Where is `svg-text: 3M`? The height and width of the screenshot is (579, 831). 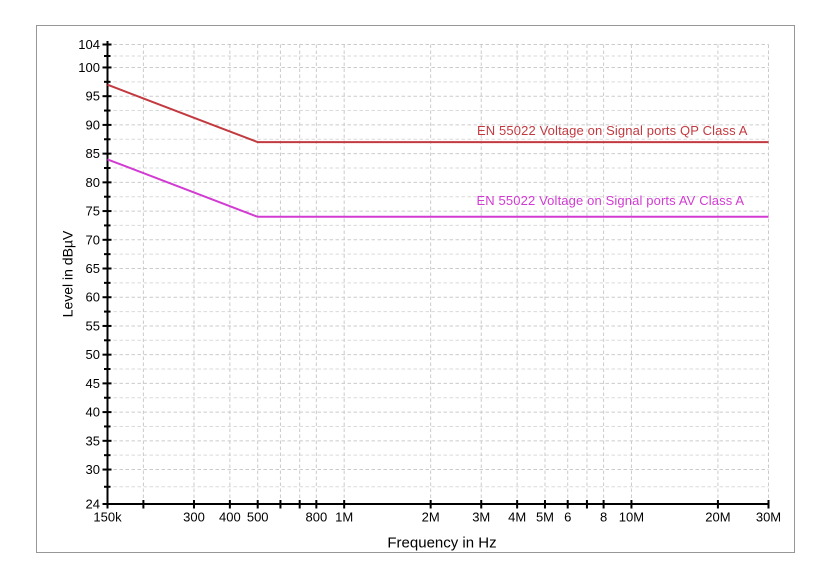
svg-text: 3M is located at coordinates (481, 517).